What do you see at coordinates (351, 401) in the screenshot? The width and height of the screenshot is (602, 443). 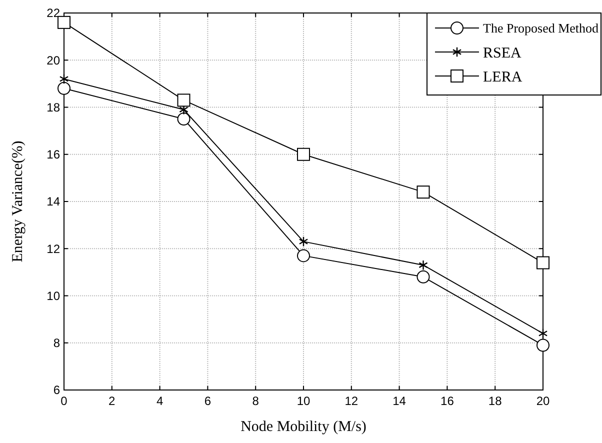 I see `x-tick-label: 12` at bounding box center [351, 401].